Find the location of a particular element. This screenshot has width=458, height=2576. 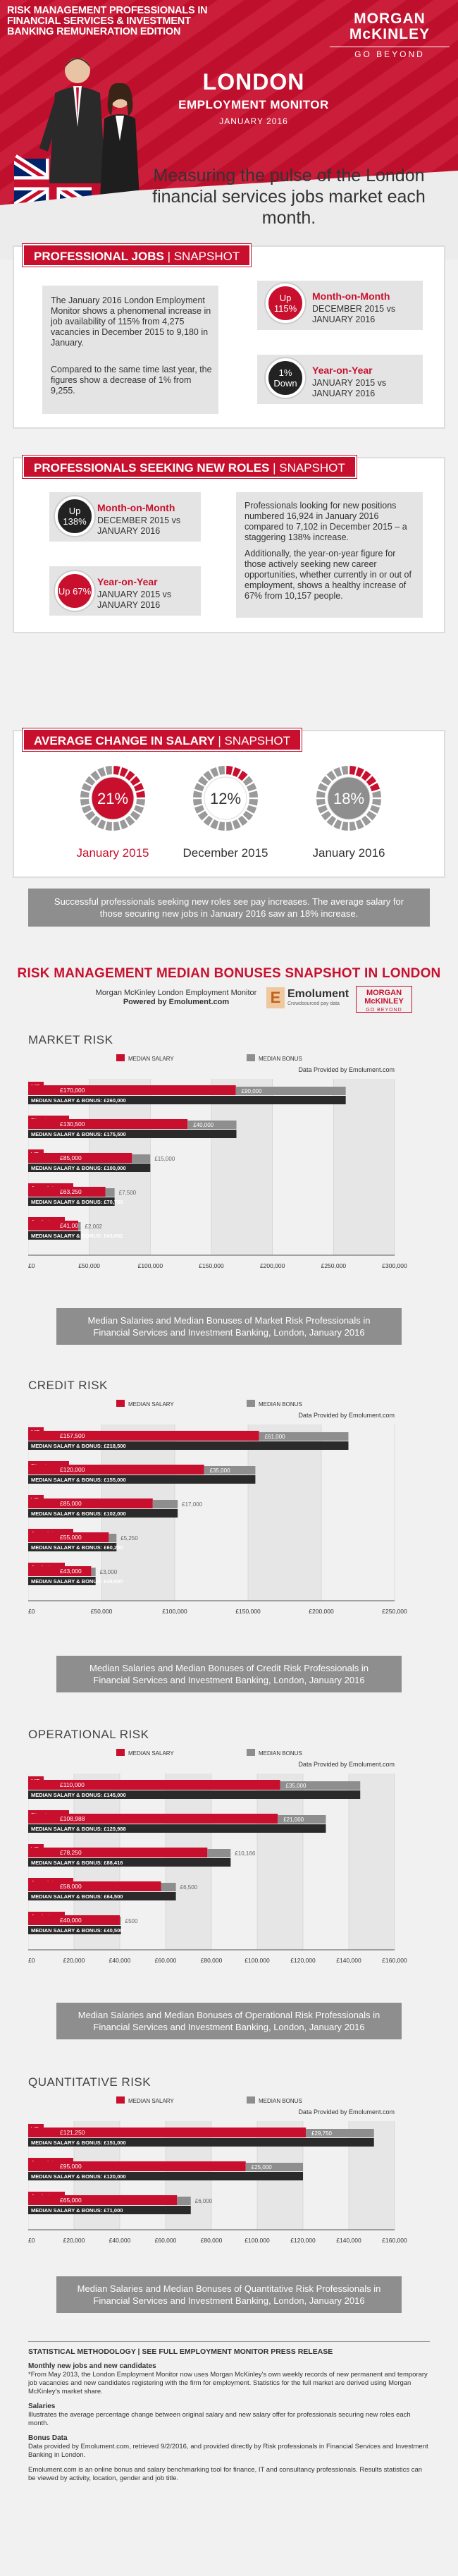

logo-line-1: MORGAN is located at coordinates (390, 19).